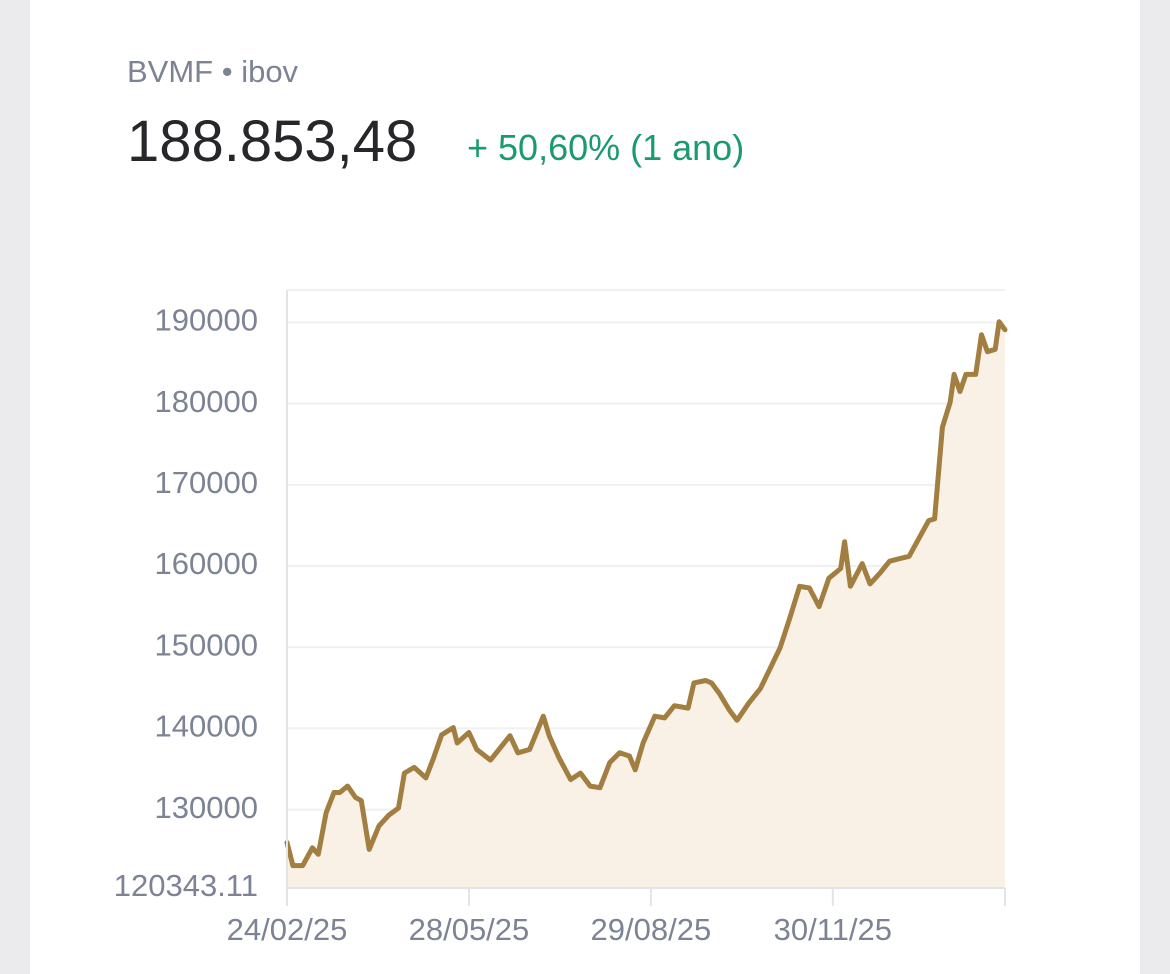  I want to click on x-tick-label: 28/05/25, so click(469, 929).